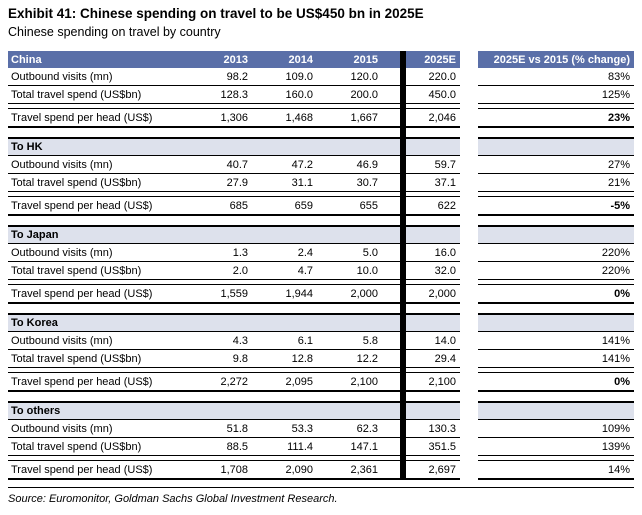 The height and width of the screenshot is (515, 642). Describe the element at coordinates (34, 323) in the screenshot. I see `section-title: To Korea` at that location.